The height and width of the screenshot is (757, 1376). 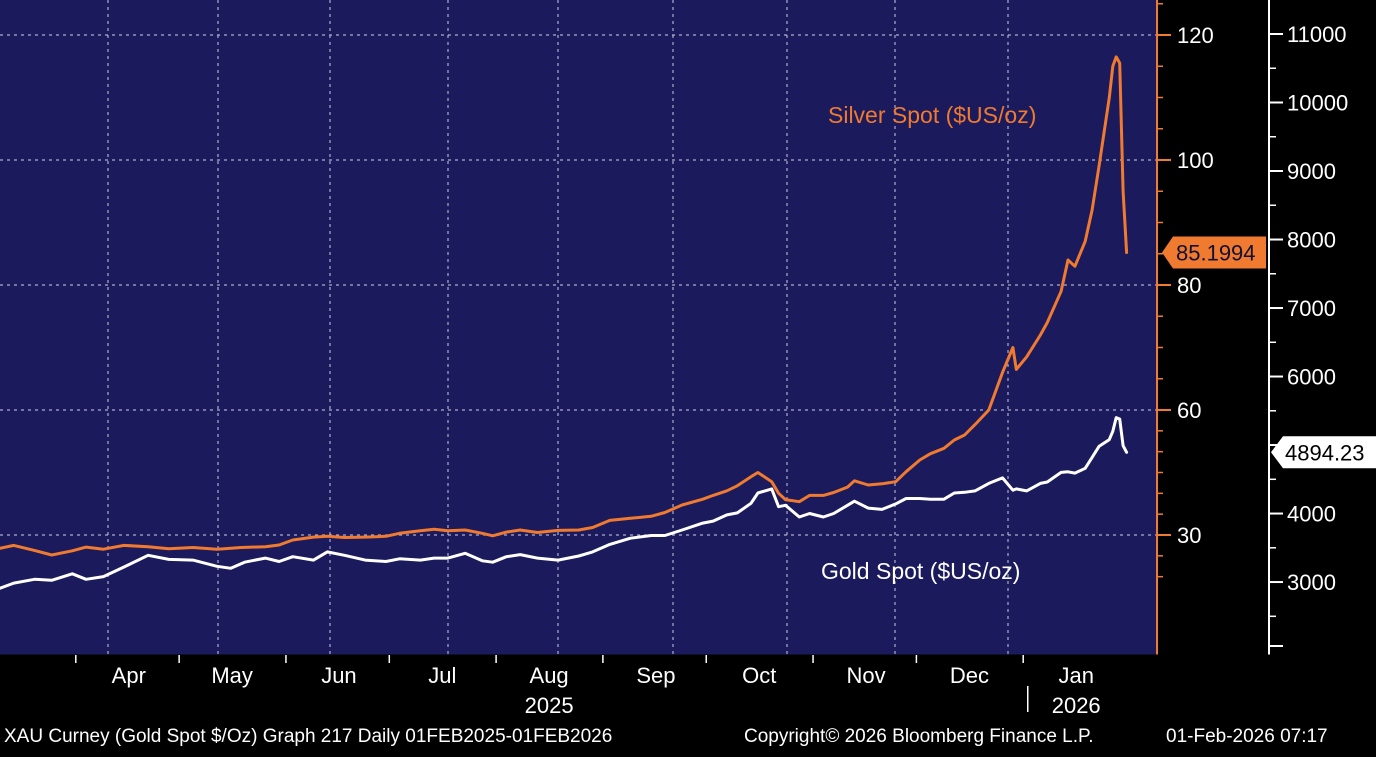 I want to click on x-axis-year-label: 2026, so click(x=1076, y=705).